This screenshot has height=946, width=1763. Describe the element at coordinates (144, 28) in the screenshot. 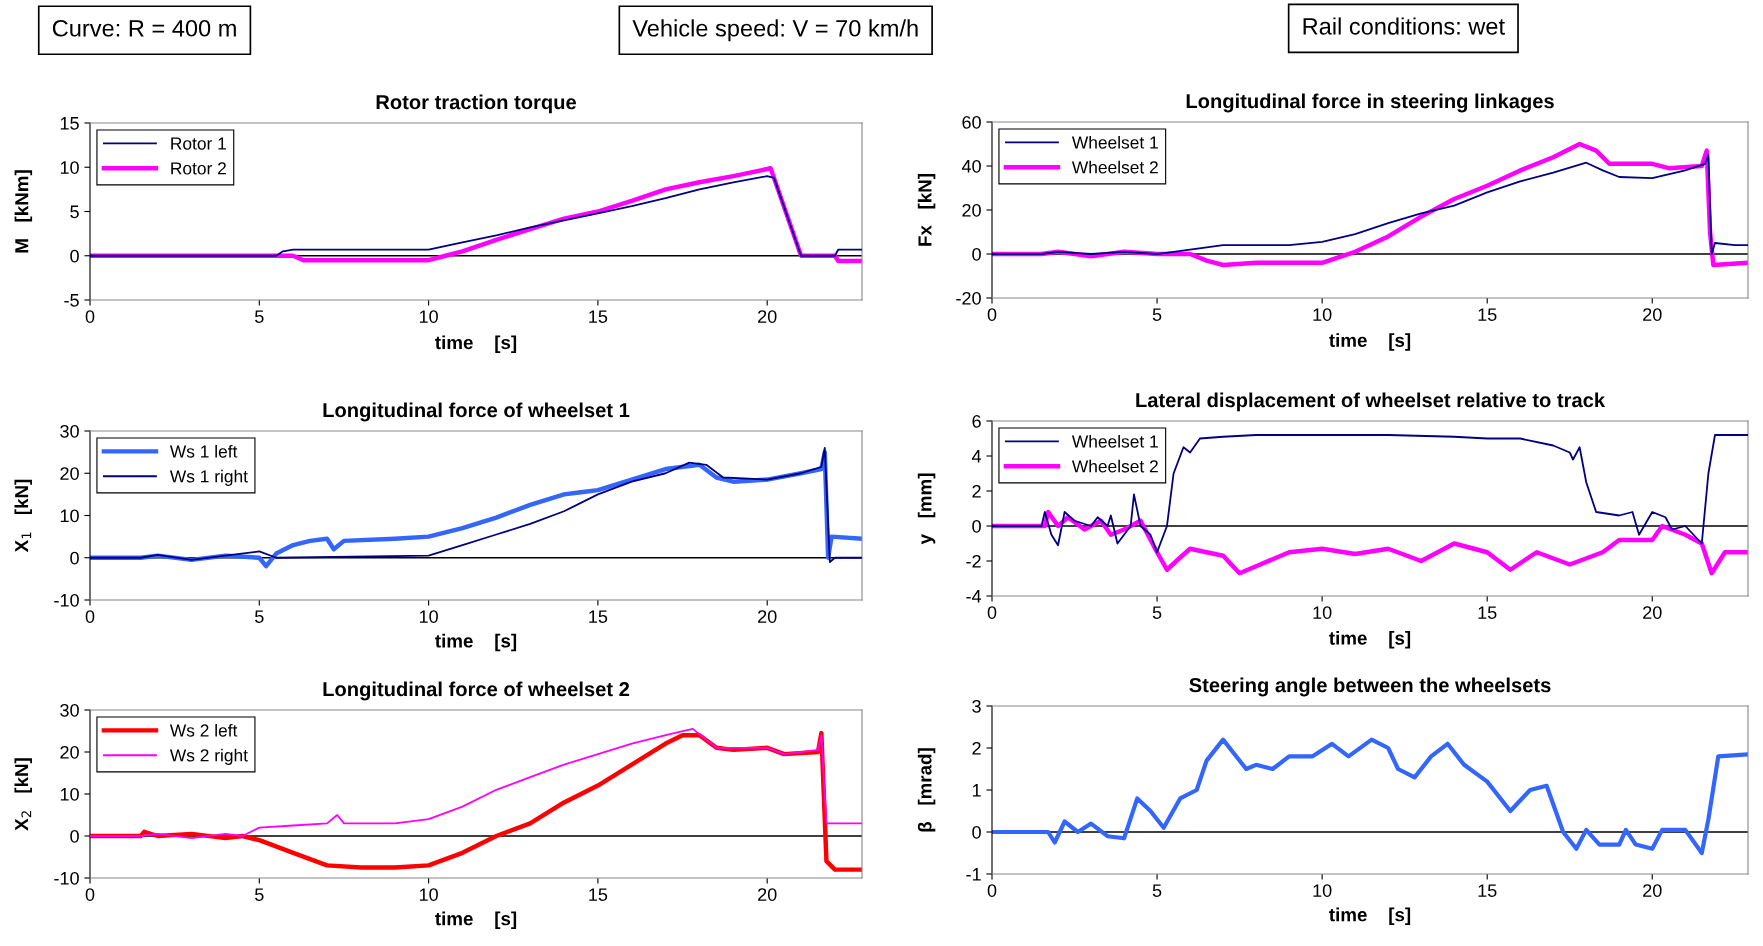

I see `text: Curve: R = 400 m` at that location.